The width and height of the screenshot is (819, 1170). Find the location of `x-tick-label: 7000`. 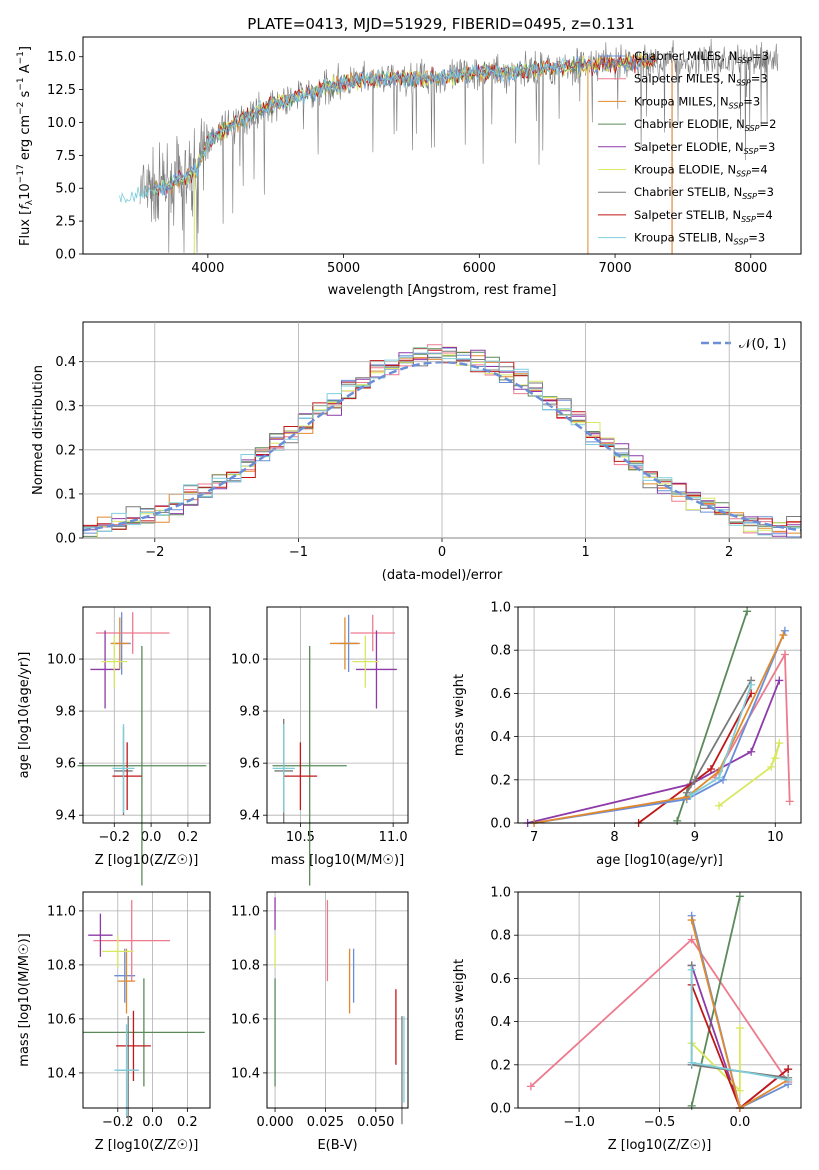

x-tick-label: 7000 is located at coordinates (615, 268).